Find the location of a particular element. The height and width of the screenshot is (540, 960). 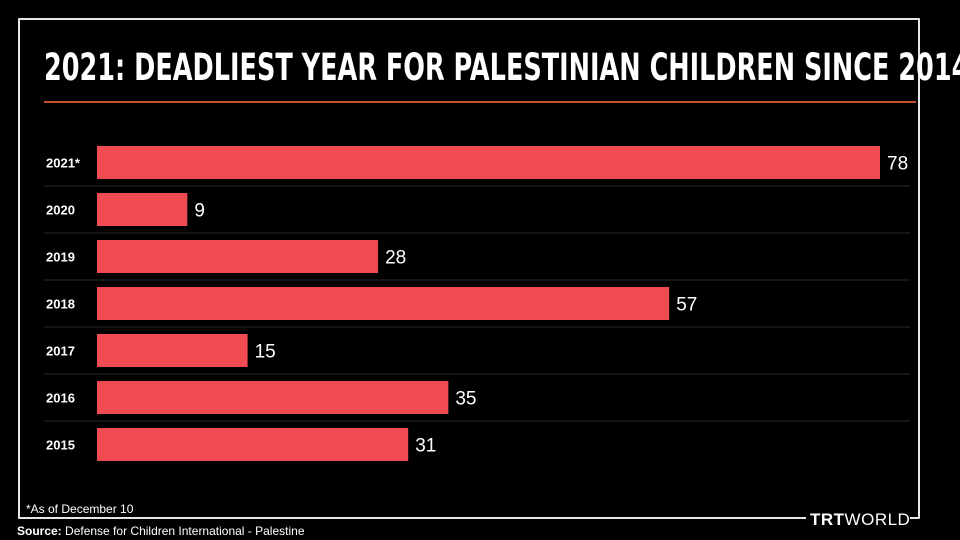

bar-2016 is located at coordinates (273, 397).